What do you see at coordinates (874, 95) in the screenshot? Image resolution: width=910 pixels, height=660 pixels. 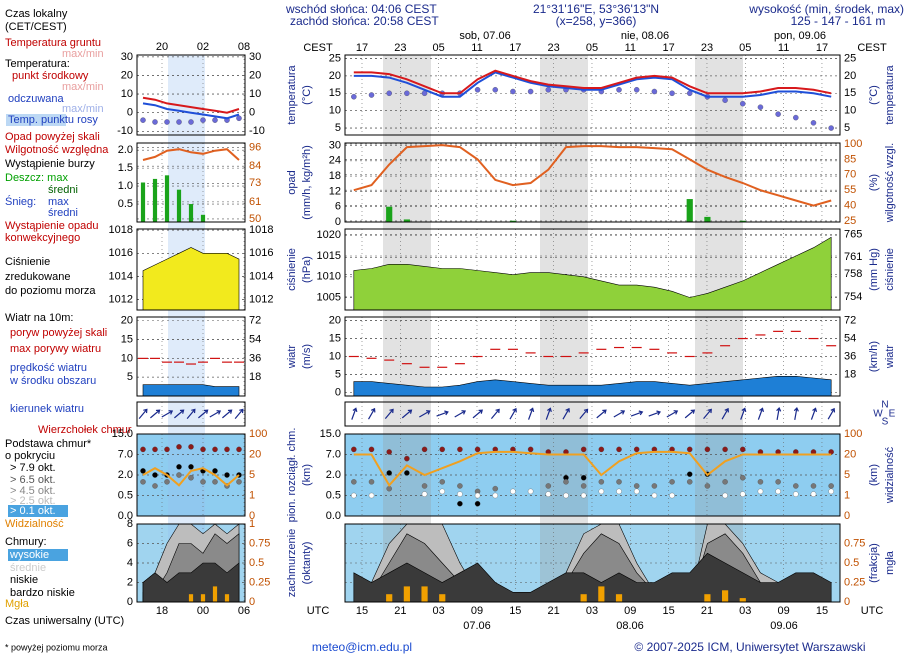 I see `axis-title: (°C)` at bounding box center [874, 95].